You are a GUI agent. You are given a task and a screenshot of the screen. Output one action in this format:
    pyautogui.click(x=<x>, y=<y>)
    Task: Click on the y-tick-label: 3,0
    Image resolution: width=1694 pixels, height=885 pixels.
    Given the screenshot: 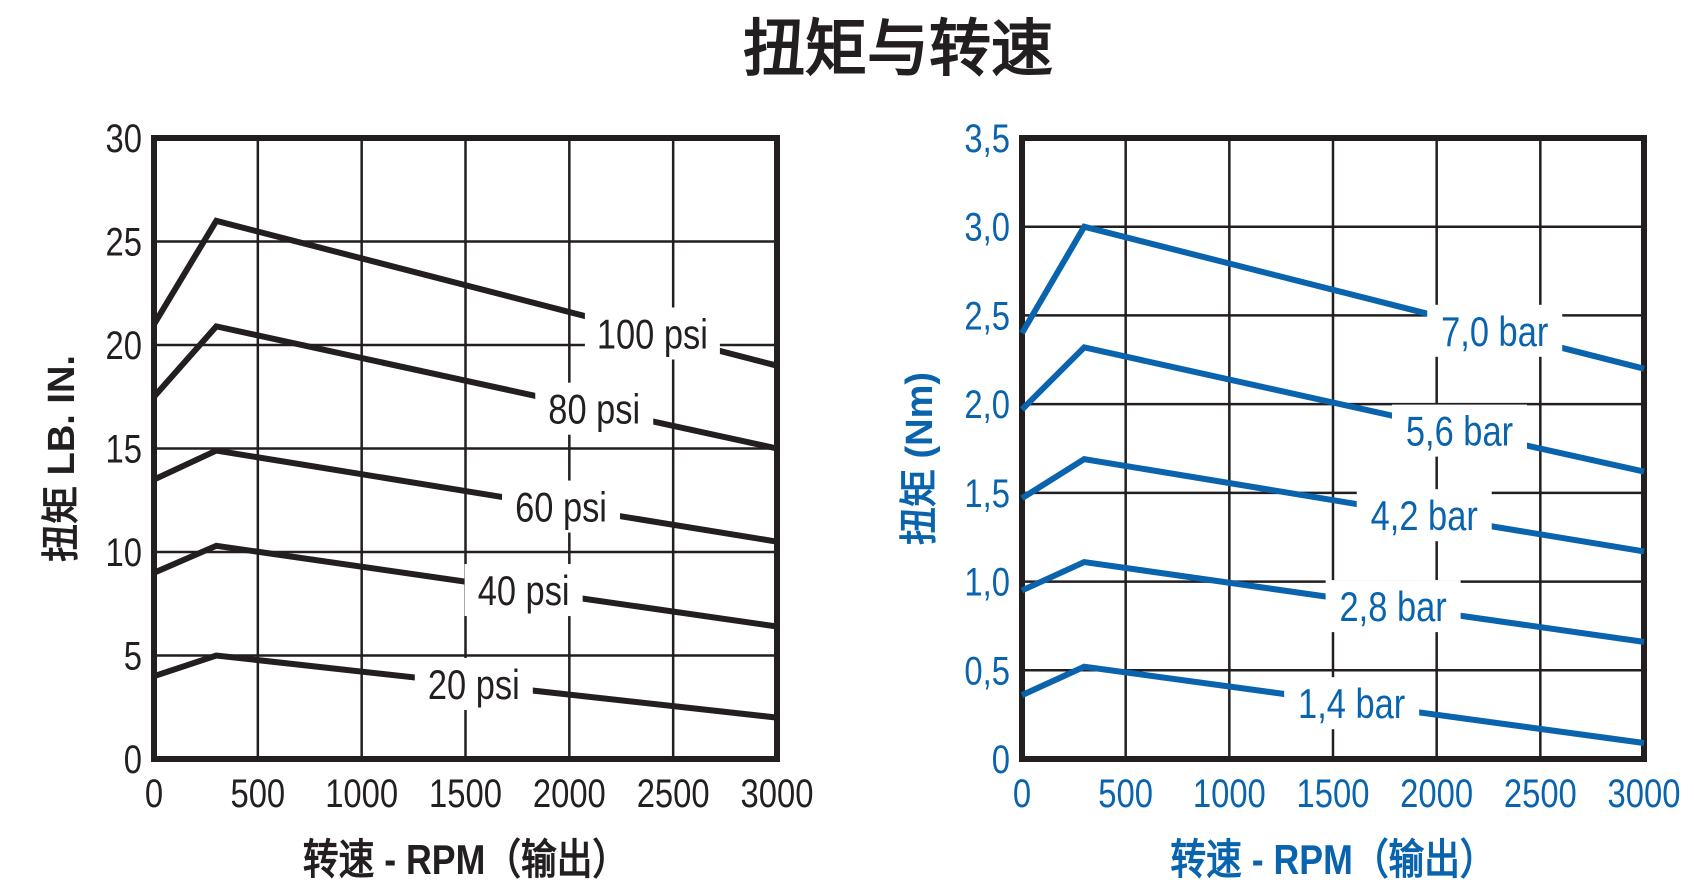 What is the action you would take?
    pyautogui.click(x=987, y=227)
    